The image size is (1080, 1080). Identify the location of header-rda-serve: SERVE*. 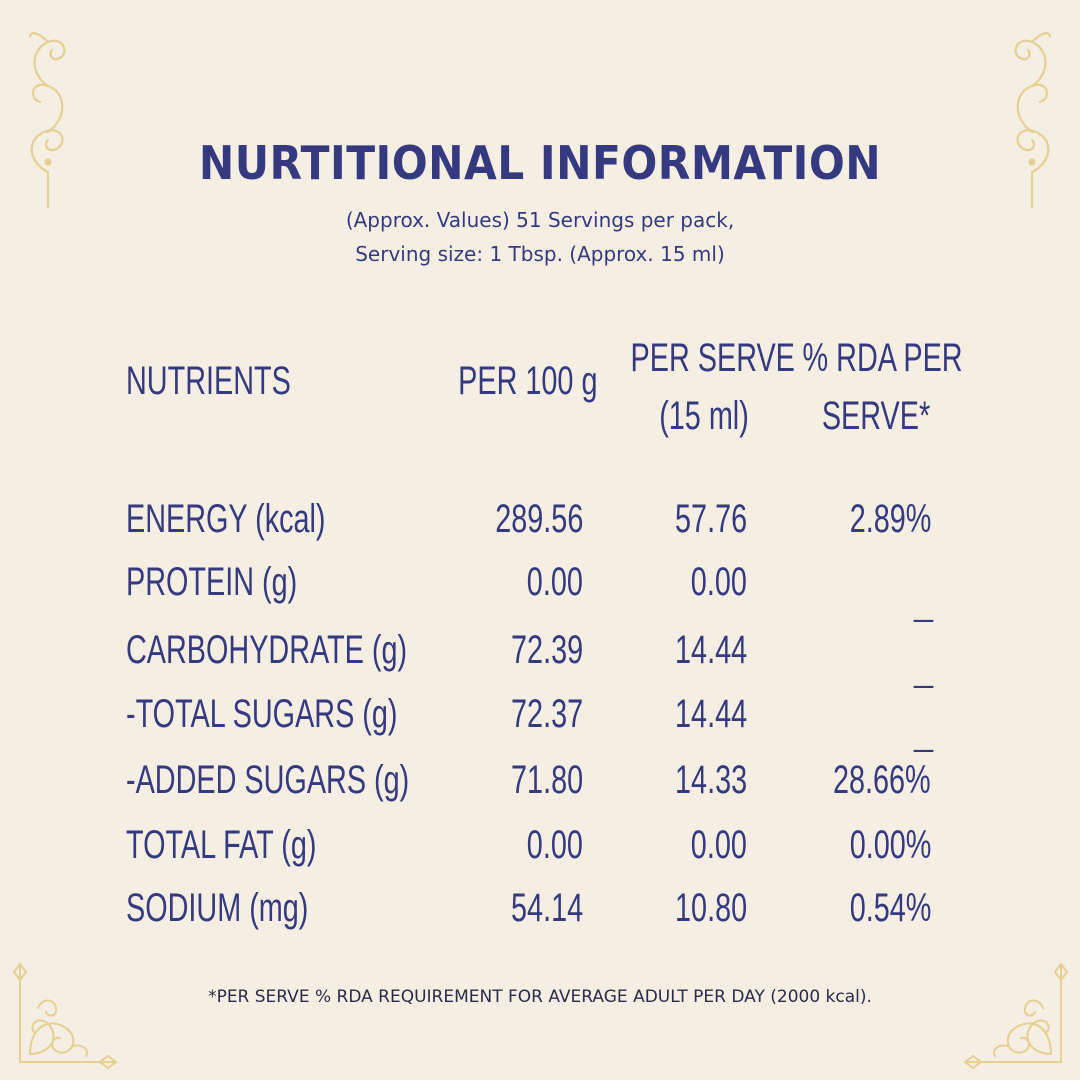
(876, 416).